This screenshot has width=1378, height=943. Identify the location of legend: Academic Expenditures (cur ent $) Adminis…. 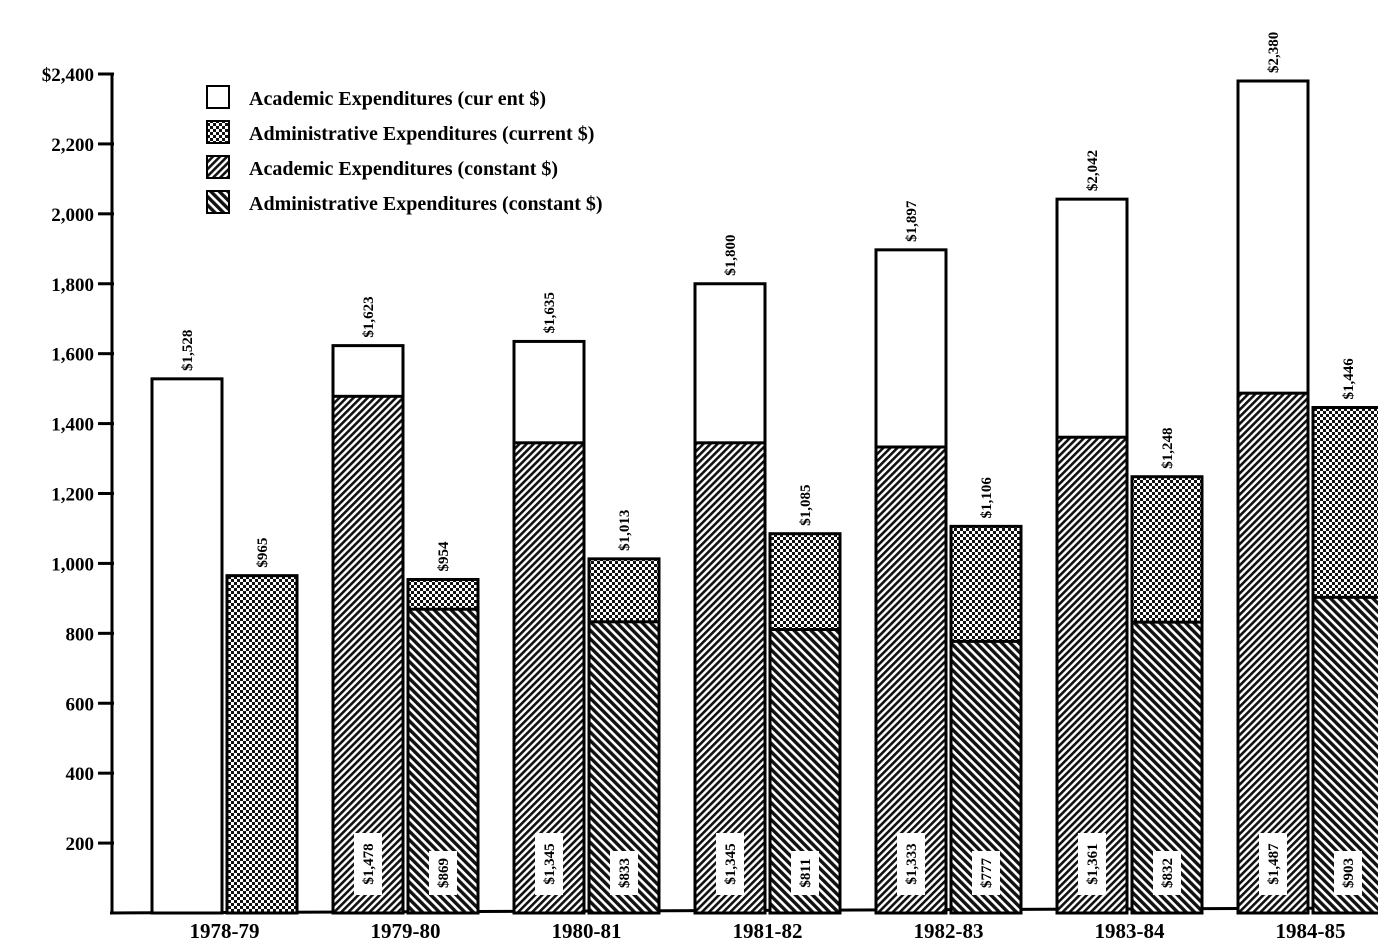
(404, 150).